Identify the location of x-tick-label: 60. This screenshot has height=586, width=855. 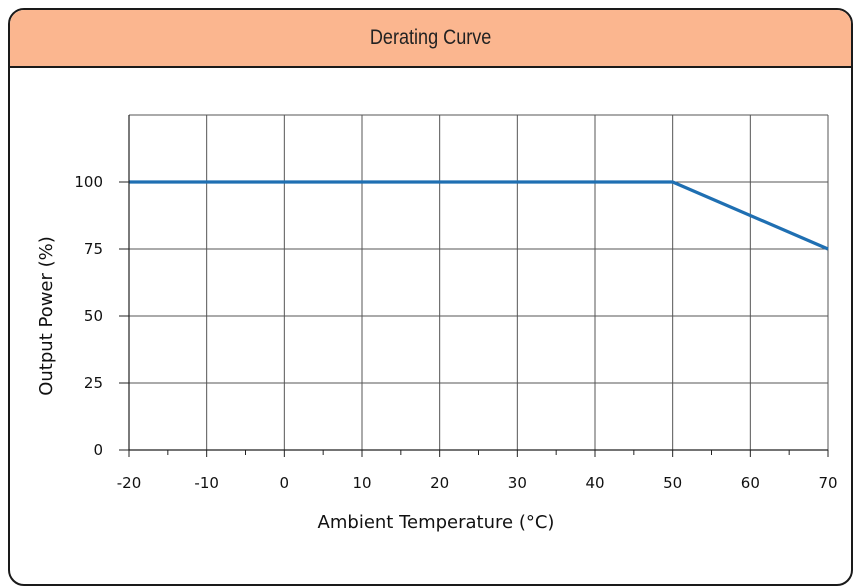
(750, 483).